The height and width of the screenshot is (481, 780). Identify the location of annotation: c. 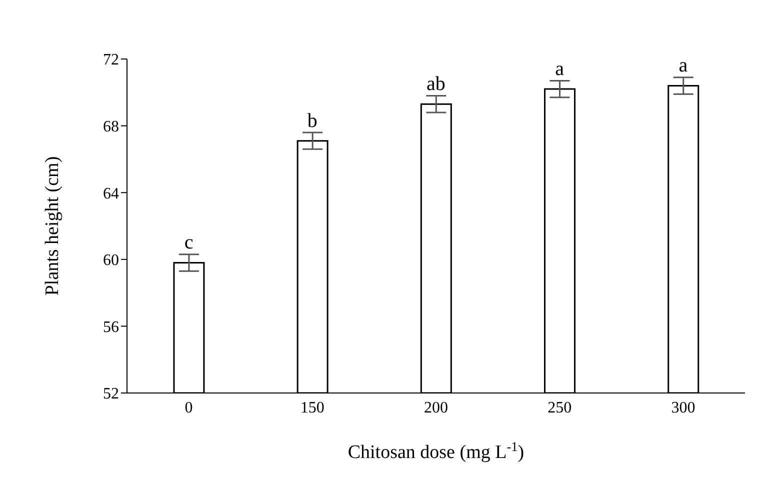
(189, 243).